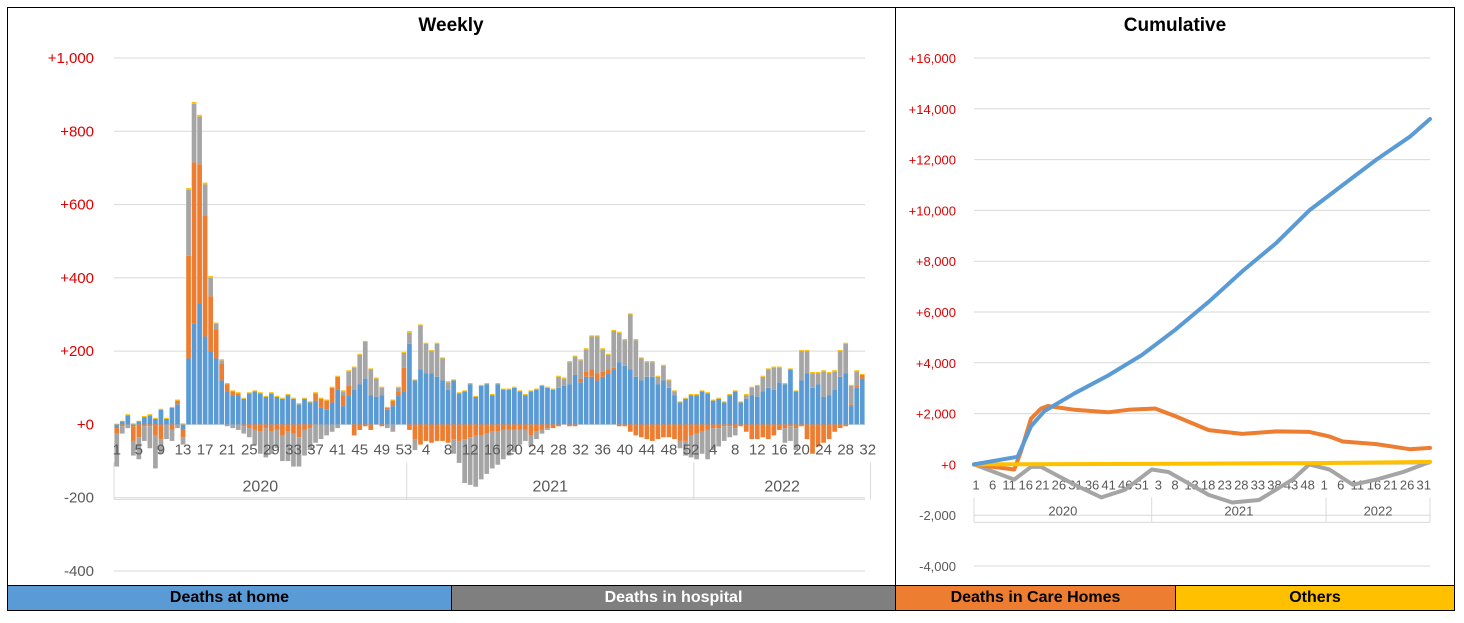 This screenshot has width=1464, height=623. Describe the element at coordinates (669, 449) in the screenshot. I see `weekly-x-tick-label: 48` at that location.